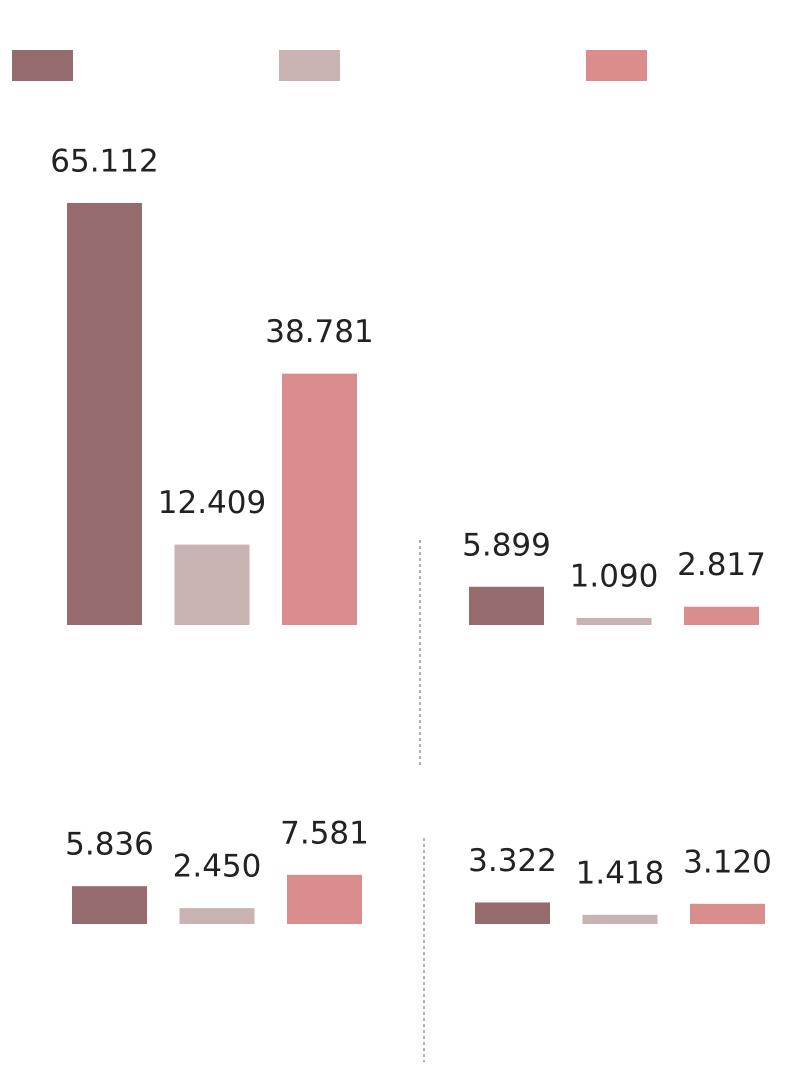 This screenshot has width=808, height=1080. I want to click on value-label: 38.781, so click(319, 332).